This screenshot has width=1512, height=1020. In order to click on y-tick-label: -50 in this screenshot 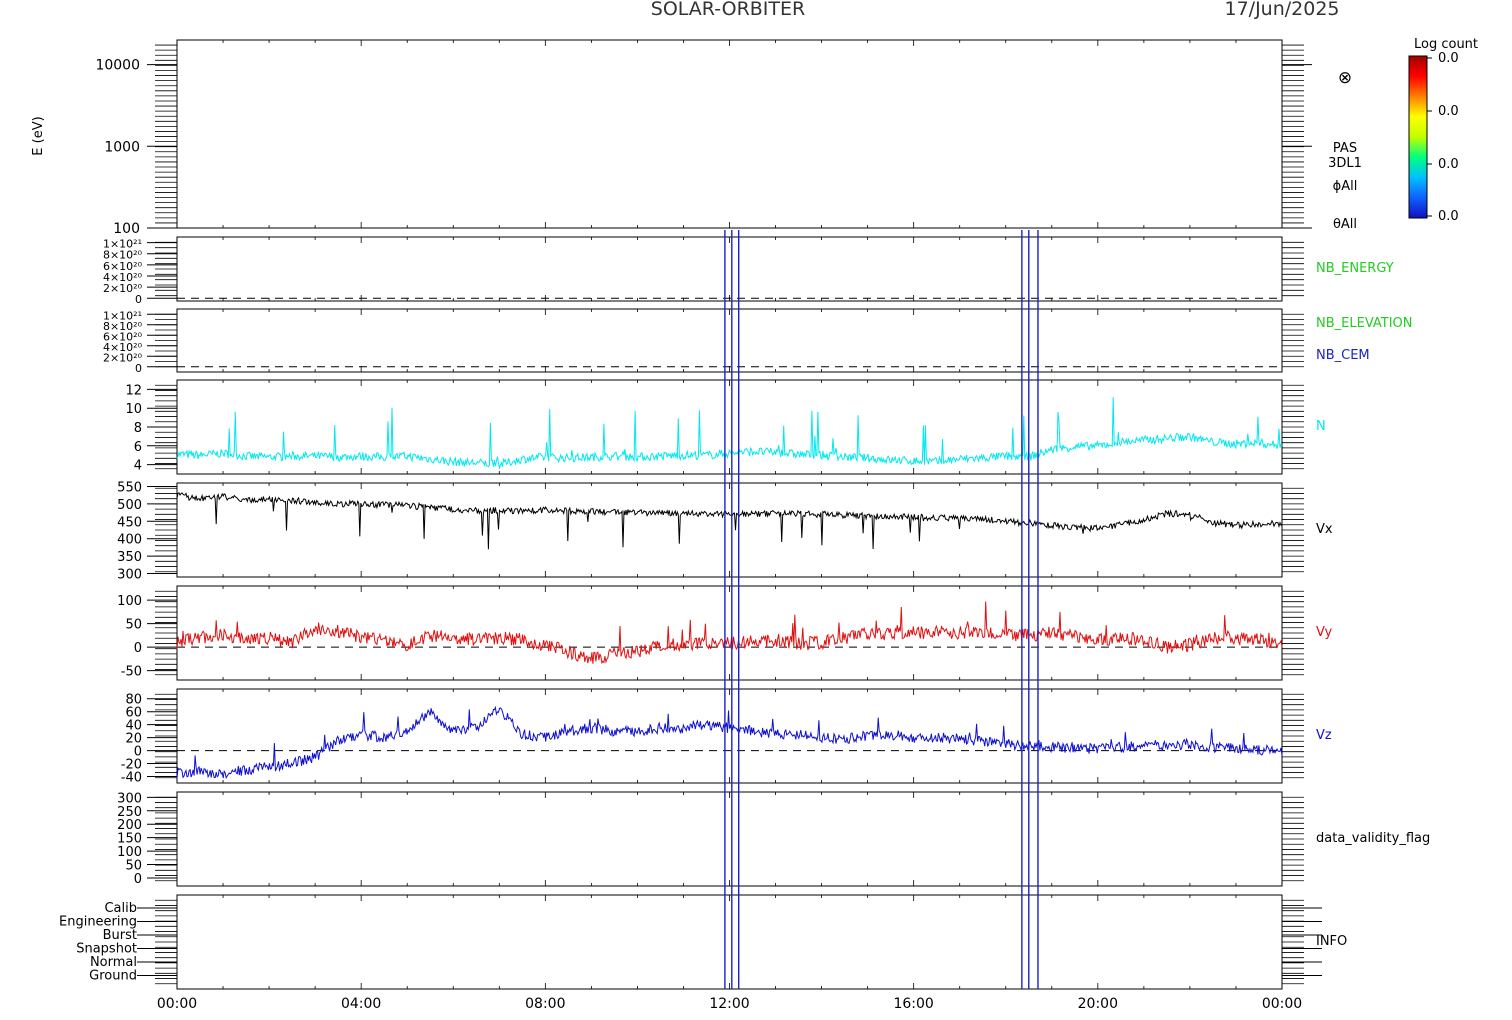, I will do `click(131, 672)`.